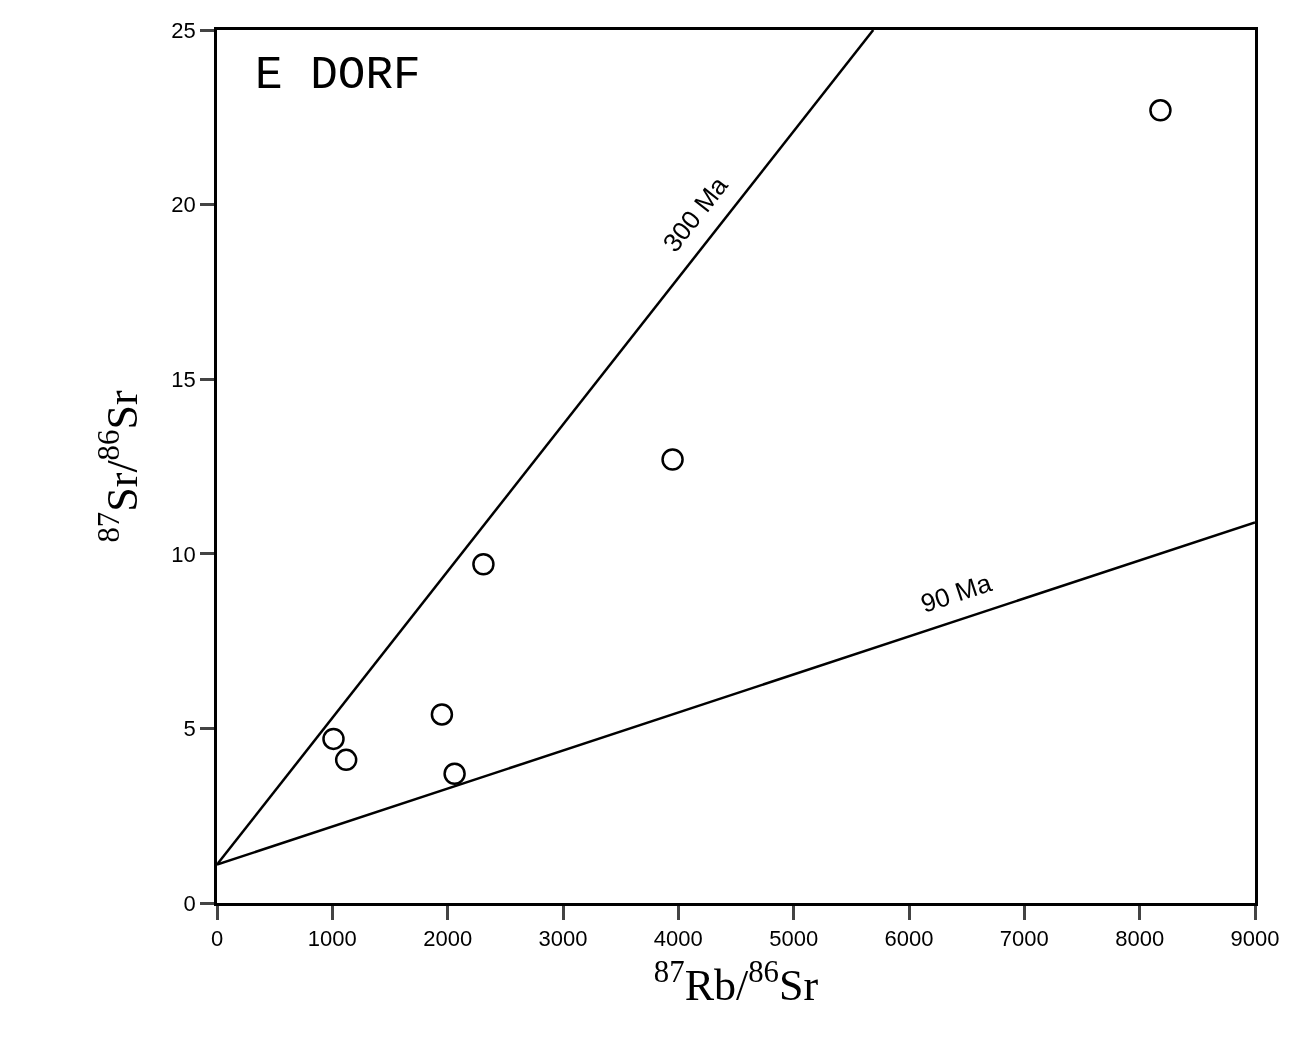  What do you see at coordinates (183, 30) in the screenshot?
I see `y-tick-label: 25` at bounding box center [183, 30].